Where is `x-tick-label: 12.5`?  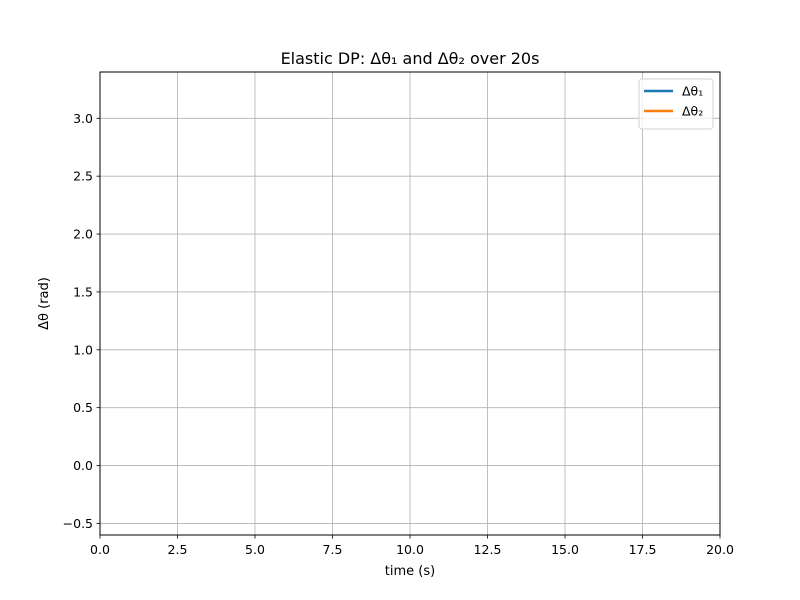
x-tick-label: 12.5 is located at coordinates (488, 549).